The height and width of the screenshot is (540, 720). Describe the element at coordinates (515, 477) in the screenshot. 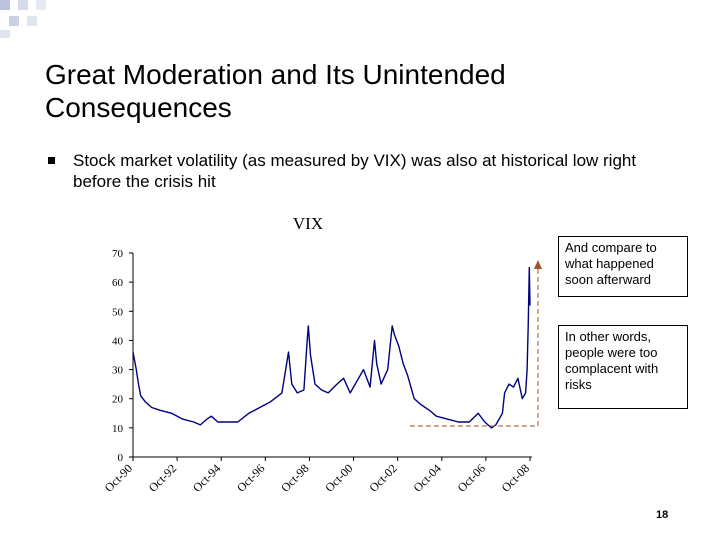

I see `x-tick-label: Oct-08` at that location.